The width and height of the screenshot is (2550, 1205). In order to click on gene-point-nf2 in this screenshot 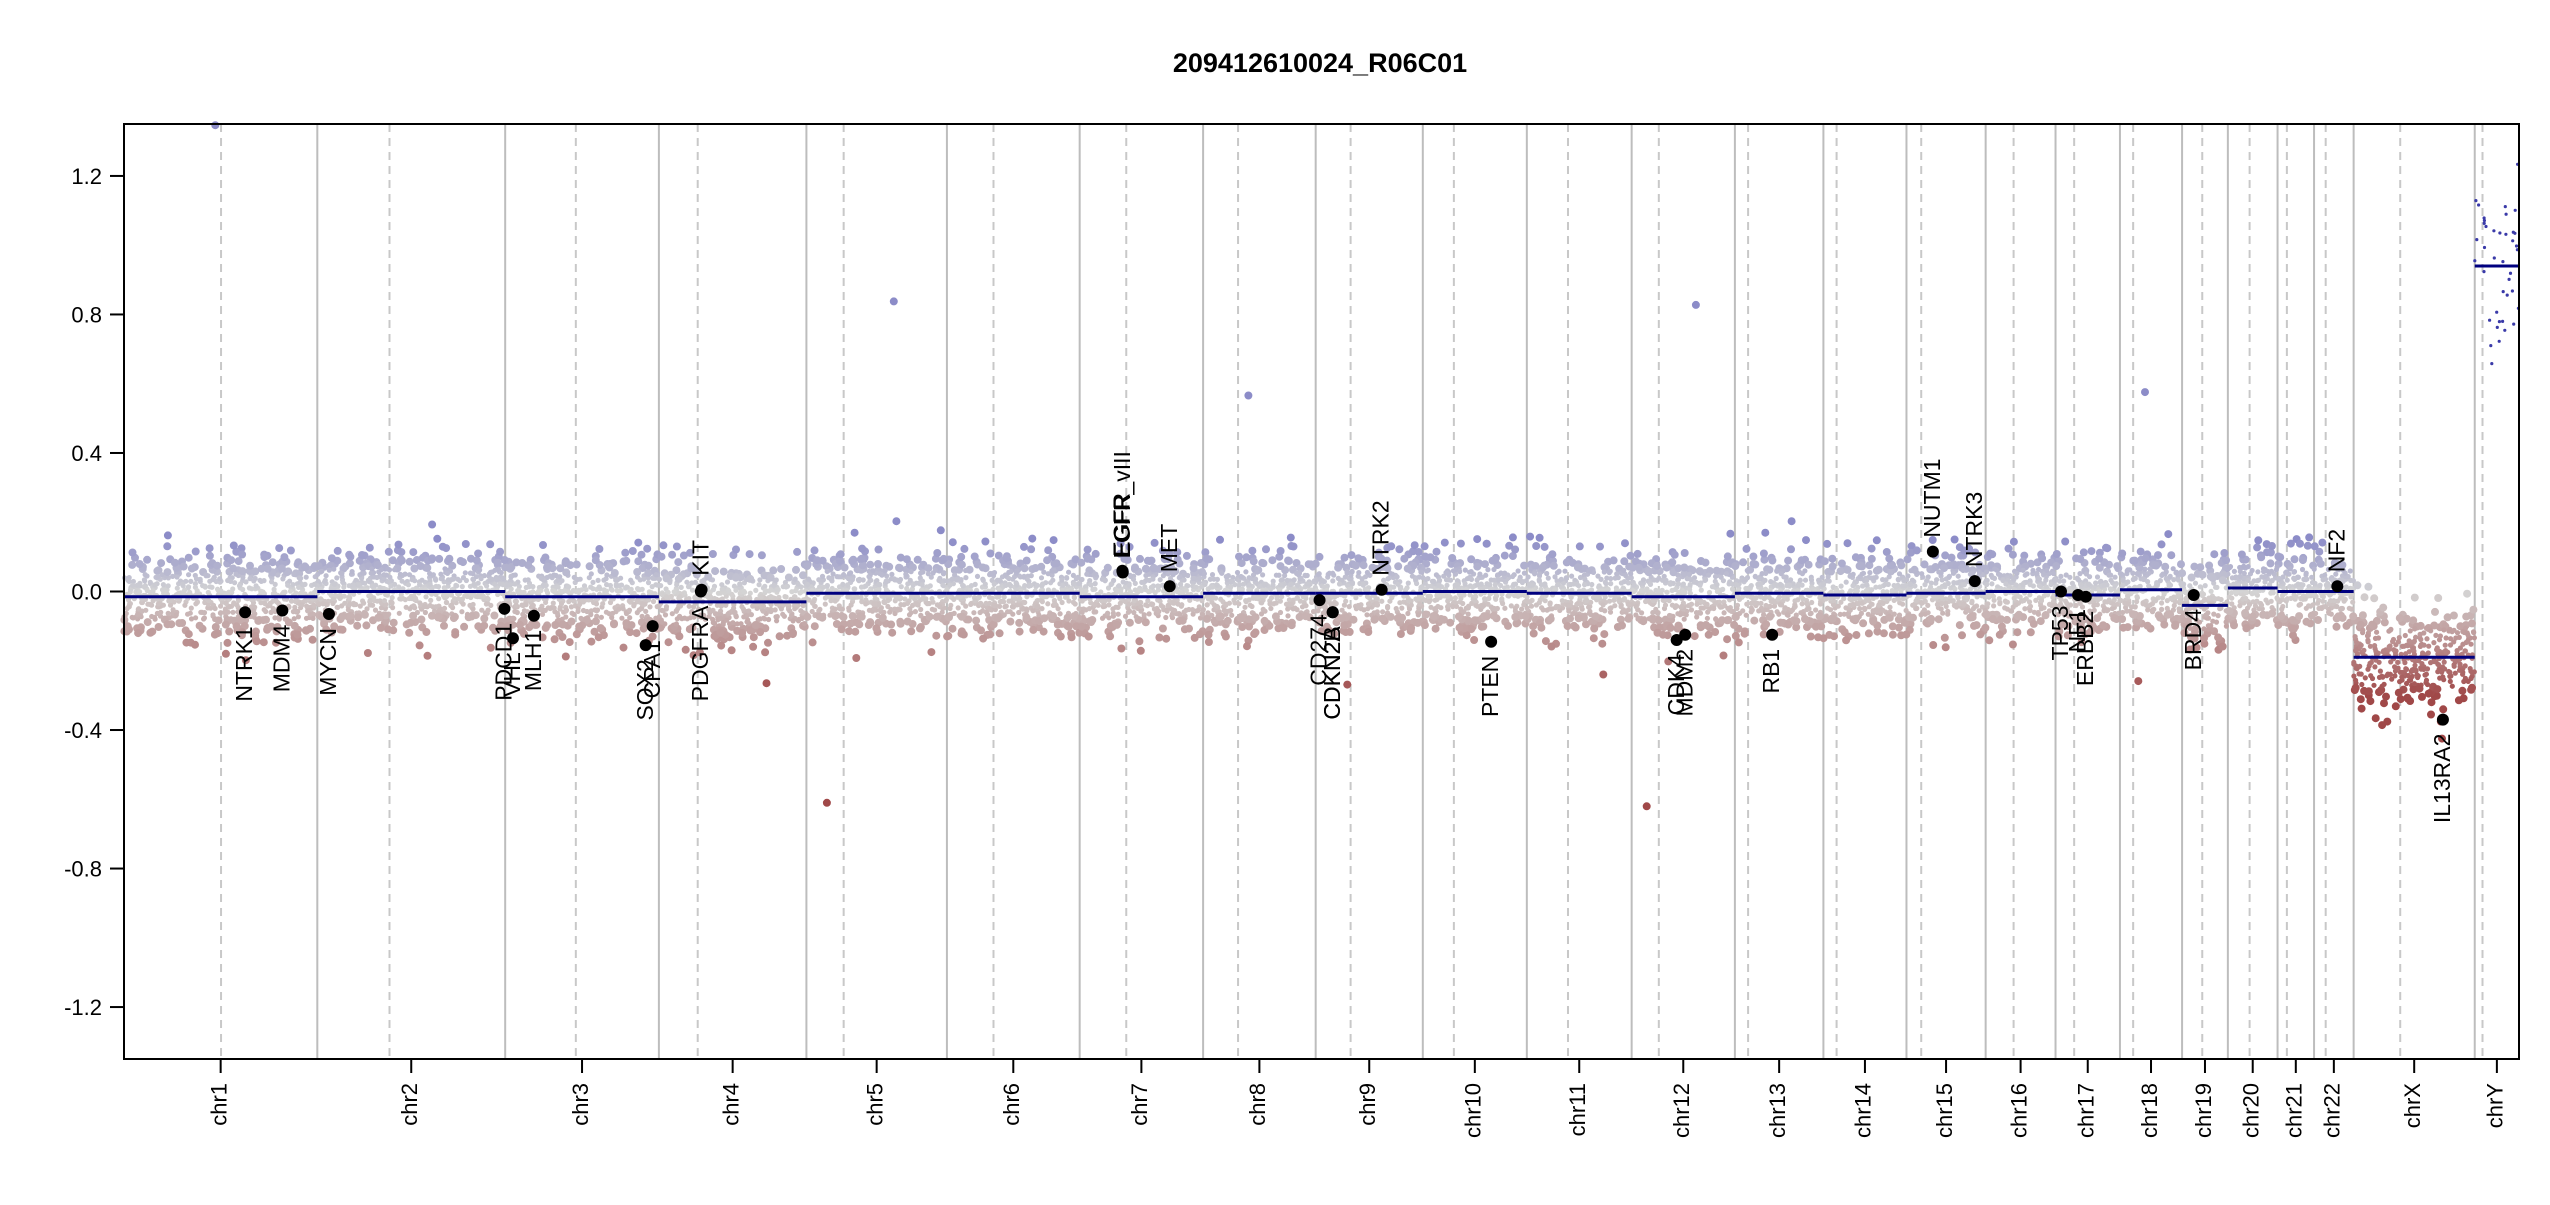, I will do `click(2337, 586)`.